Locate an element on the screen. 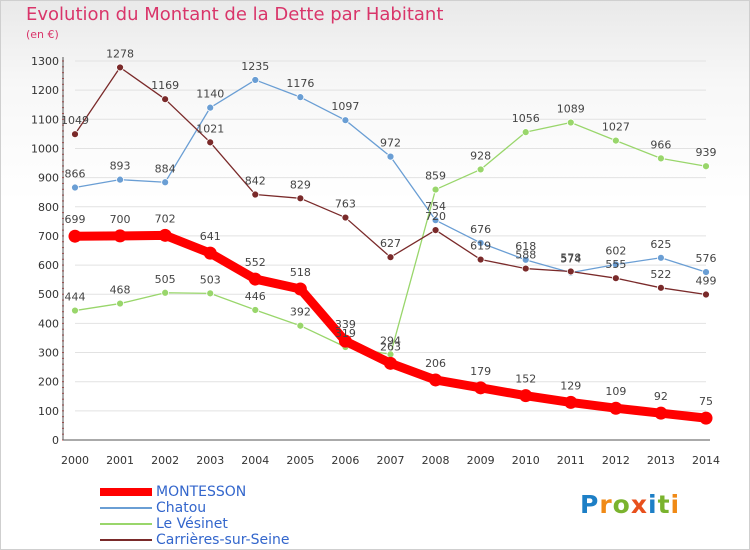  x-tick-label: 2006 is located at coordinates (345, 460).